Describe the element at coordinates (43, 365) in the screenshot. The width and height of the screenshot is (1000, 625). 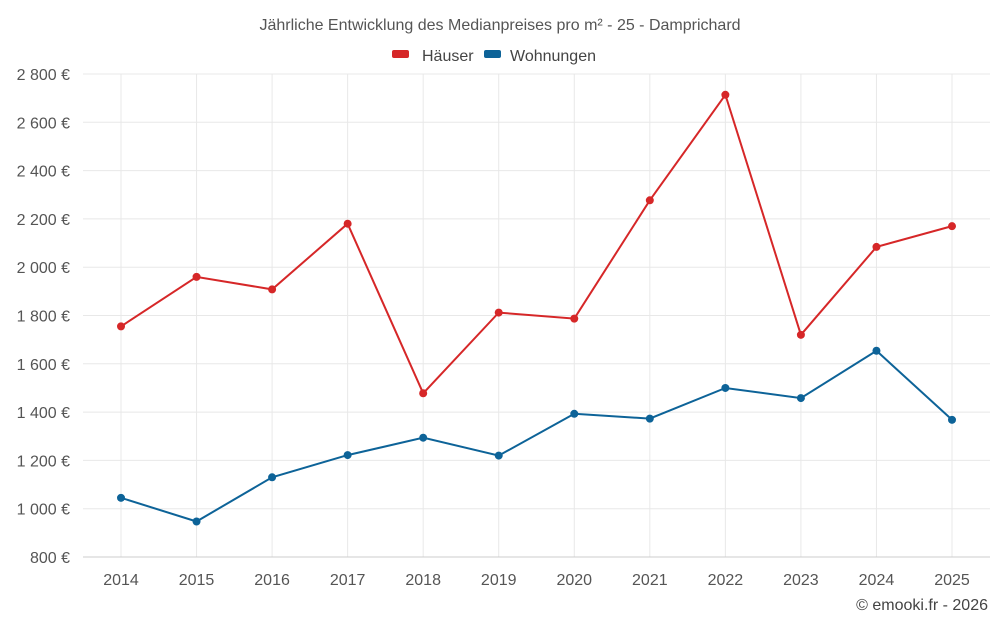
I see `y-tick-label: 1 600 €` at that location.